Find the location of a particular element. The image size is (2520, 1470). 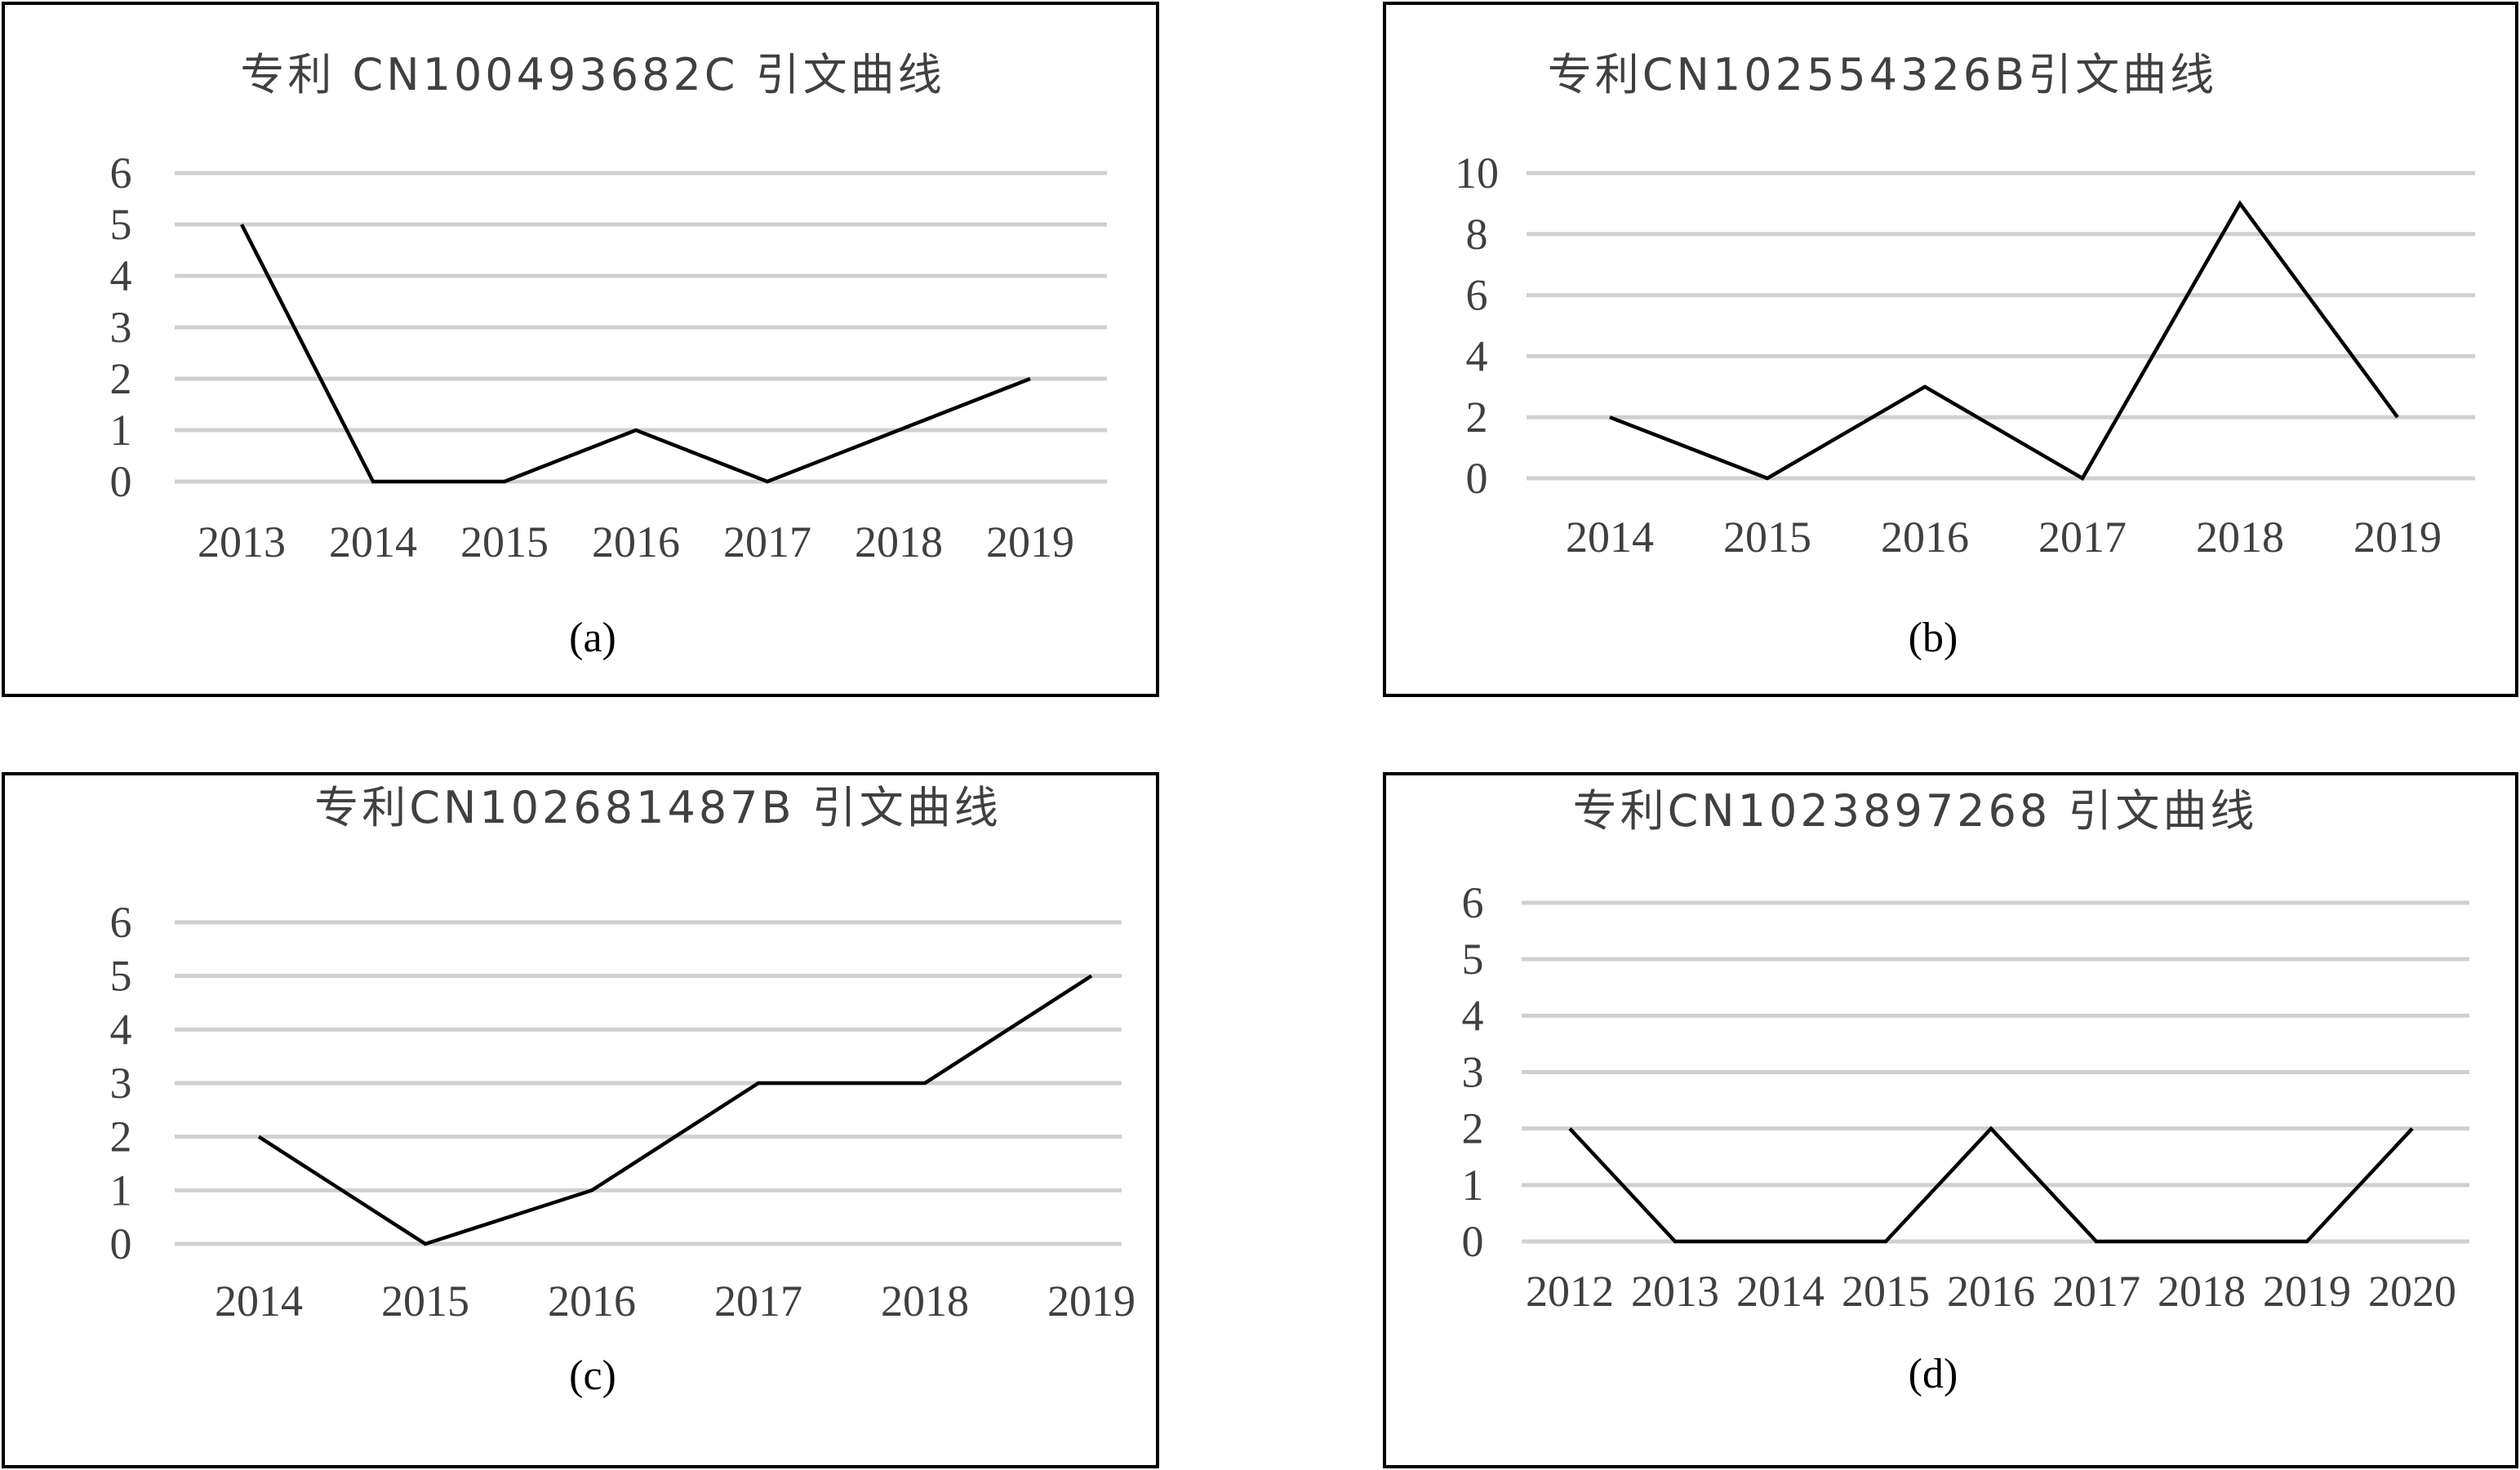

y-axis-ticks: 0 2 4 6 8 10 is located at coordinates (1477, 326).